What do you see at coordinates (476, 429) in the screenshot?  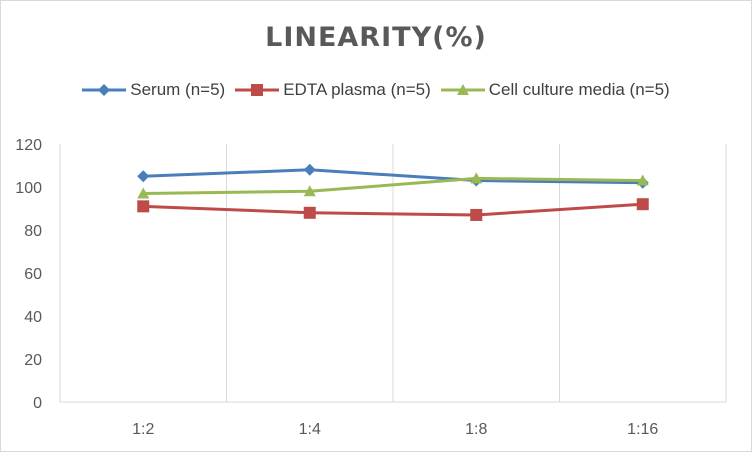 I see `x-tick-label: 1:8` at bounding box center [476, 429].